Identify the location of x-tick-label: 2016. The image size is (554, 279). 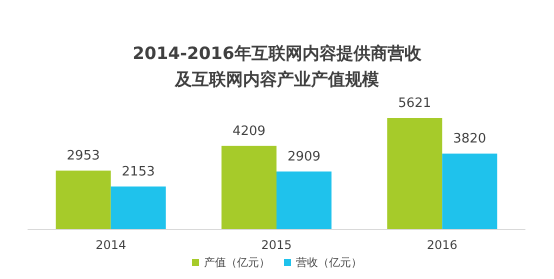
(442, 245).